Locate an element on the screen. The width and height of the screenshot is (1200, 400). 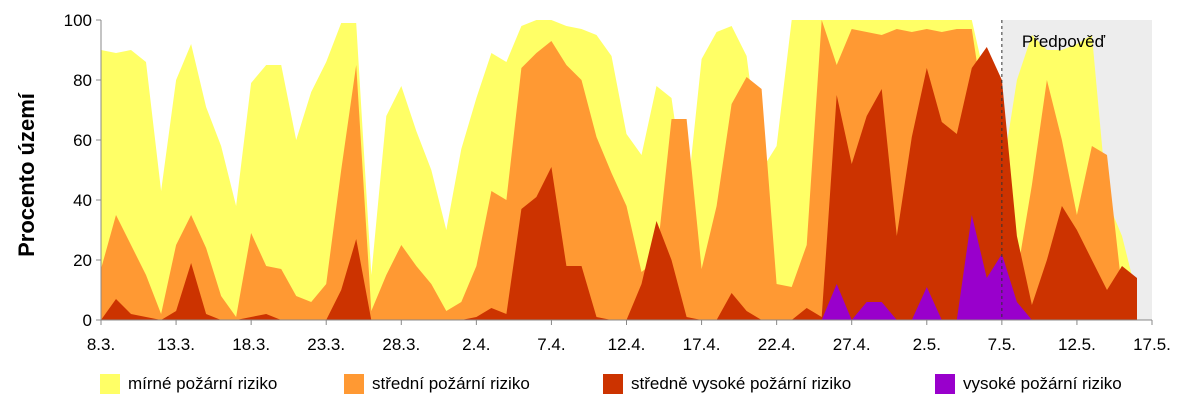
y-tick-label: 60 is located at coordinates (82, 140).